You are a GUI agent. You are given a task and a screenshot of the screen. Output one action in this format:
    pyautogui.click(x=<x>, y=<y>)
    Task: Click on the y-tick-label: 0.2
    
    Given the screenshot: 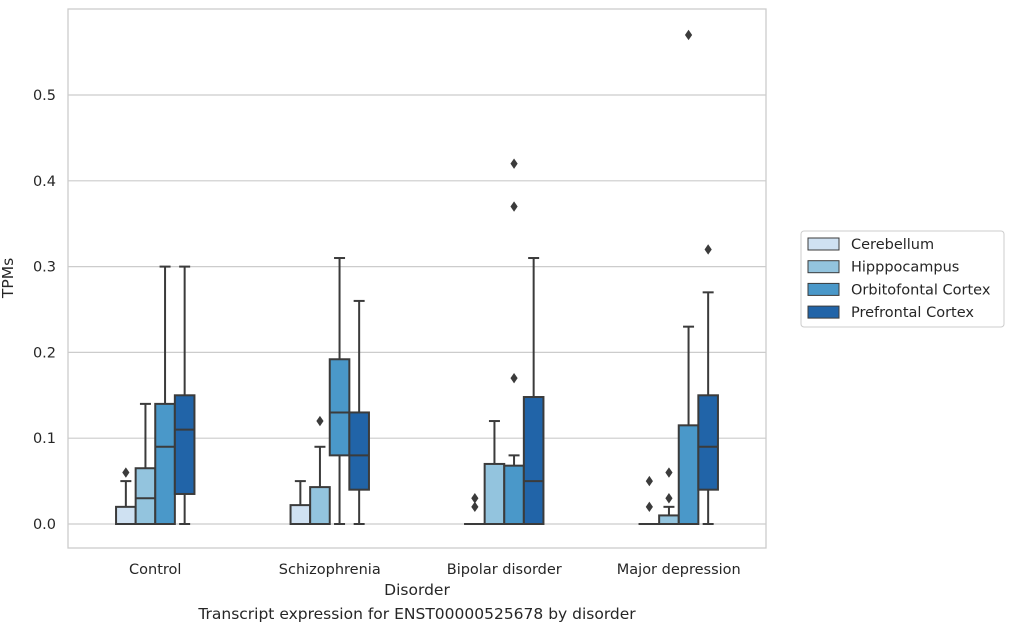 What is the action you would take?
    pyautogui.click(x=44, y=353)
    